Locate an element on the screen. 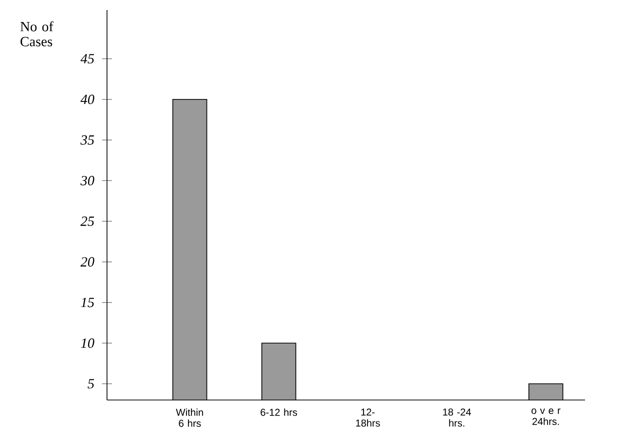 The height and width of the screenshot is (444, 623). y-tick-label: 40 is located at coordinates (87, 99).